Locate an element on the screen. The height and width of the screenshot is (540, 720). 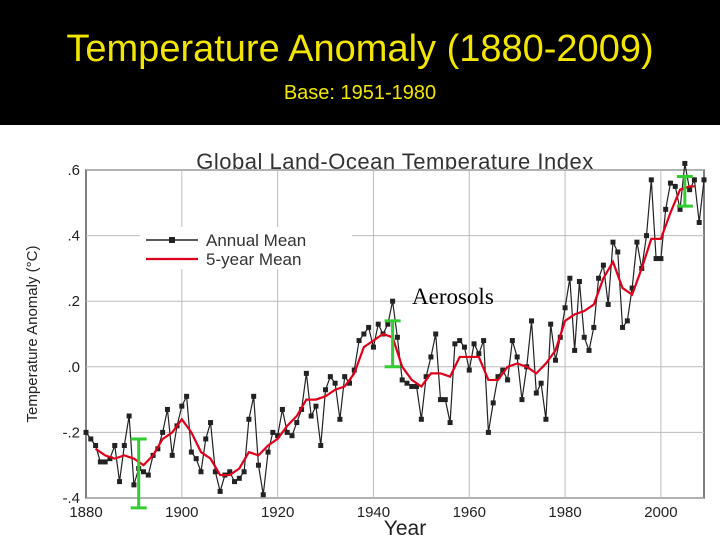
slide-title: Temperature Anomaly (1880-2009) is located at coordinates (360, 49).